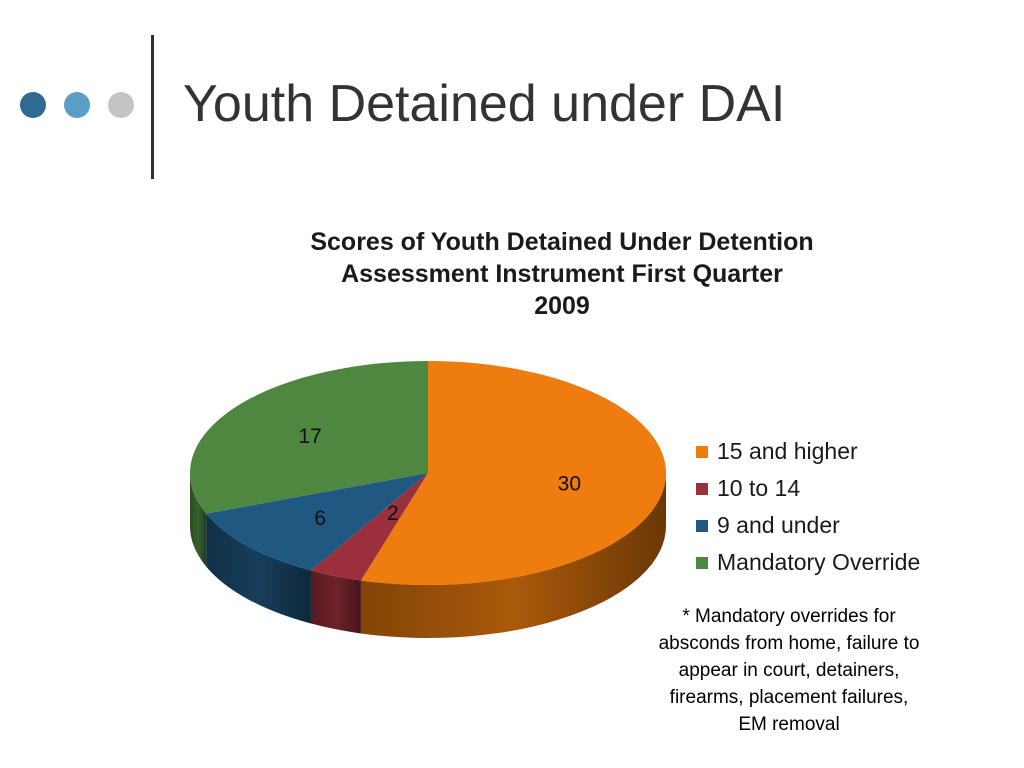  I want to click on pie-tops, so click(428, 473).